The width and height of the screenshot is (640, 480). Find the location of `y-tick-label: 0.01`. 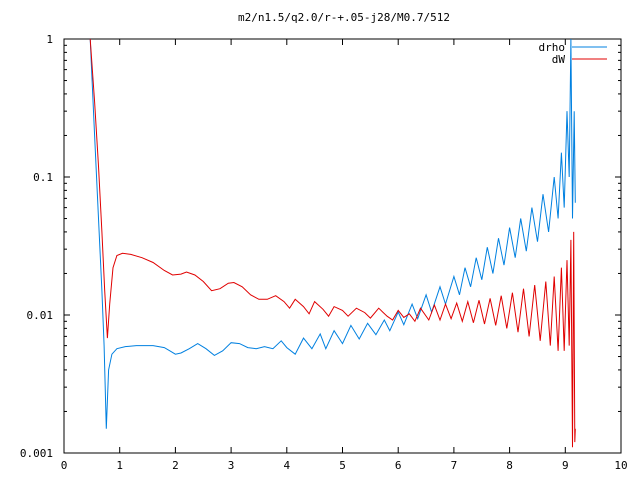

y-tick-label: 0.01 is located at coordinates (40, 315).